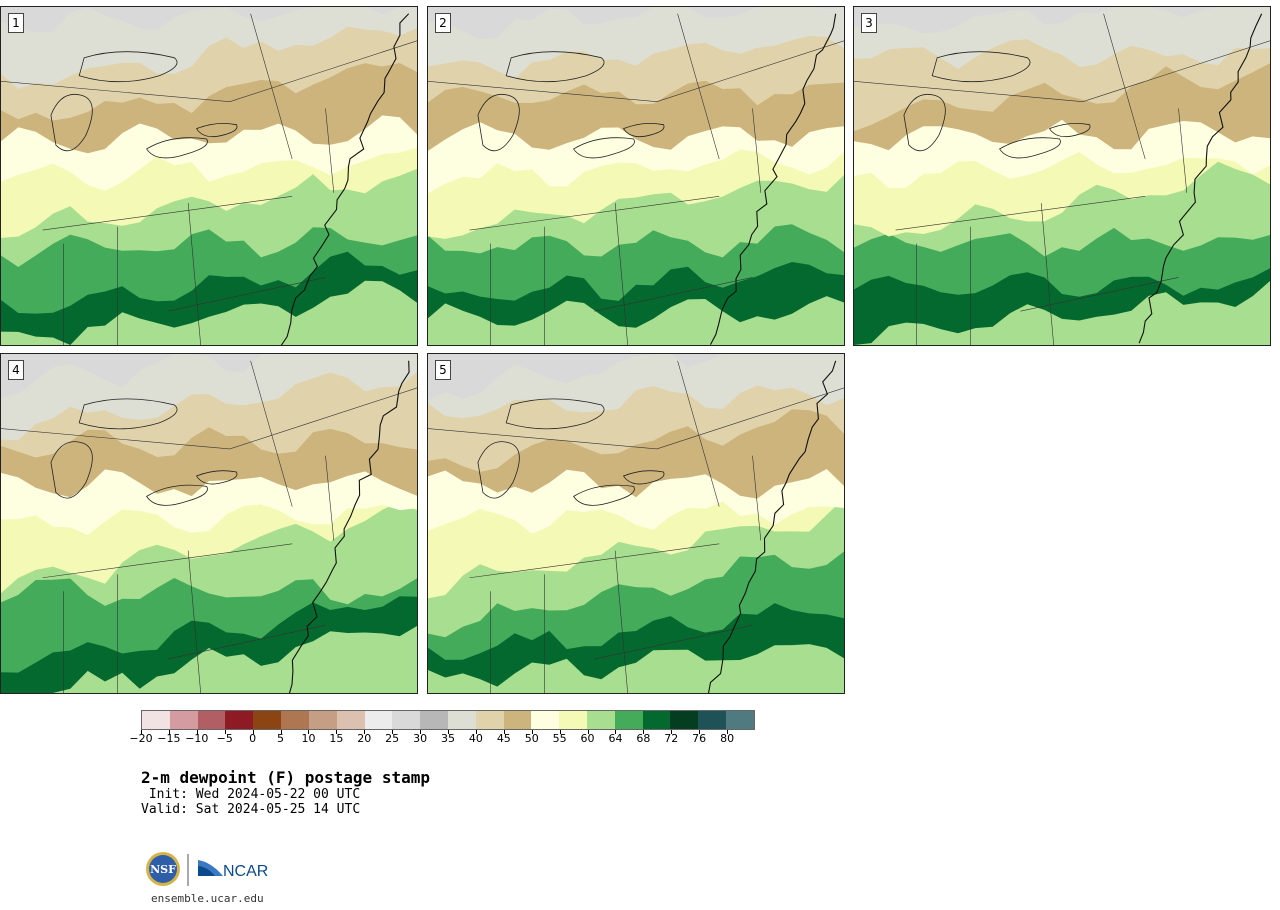 Image resolution: width=1280 pixels, height=910 pixels. Describe the element at coordinates (141, 738) in the screenshot. I see `colorbar-tick-label: −20` at that location.